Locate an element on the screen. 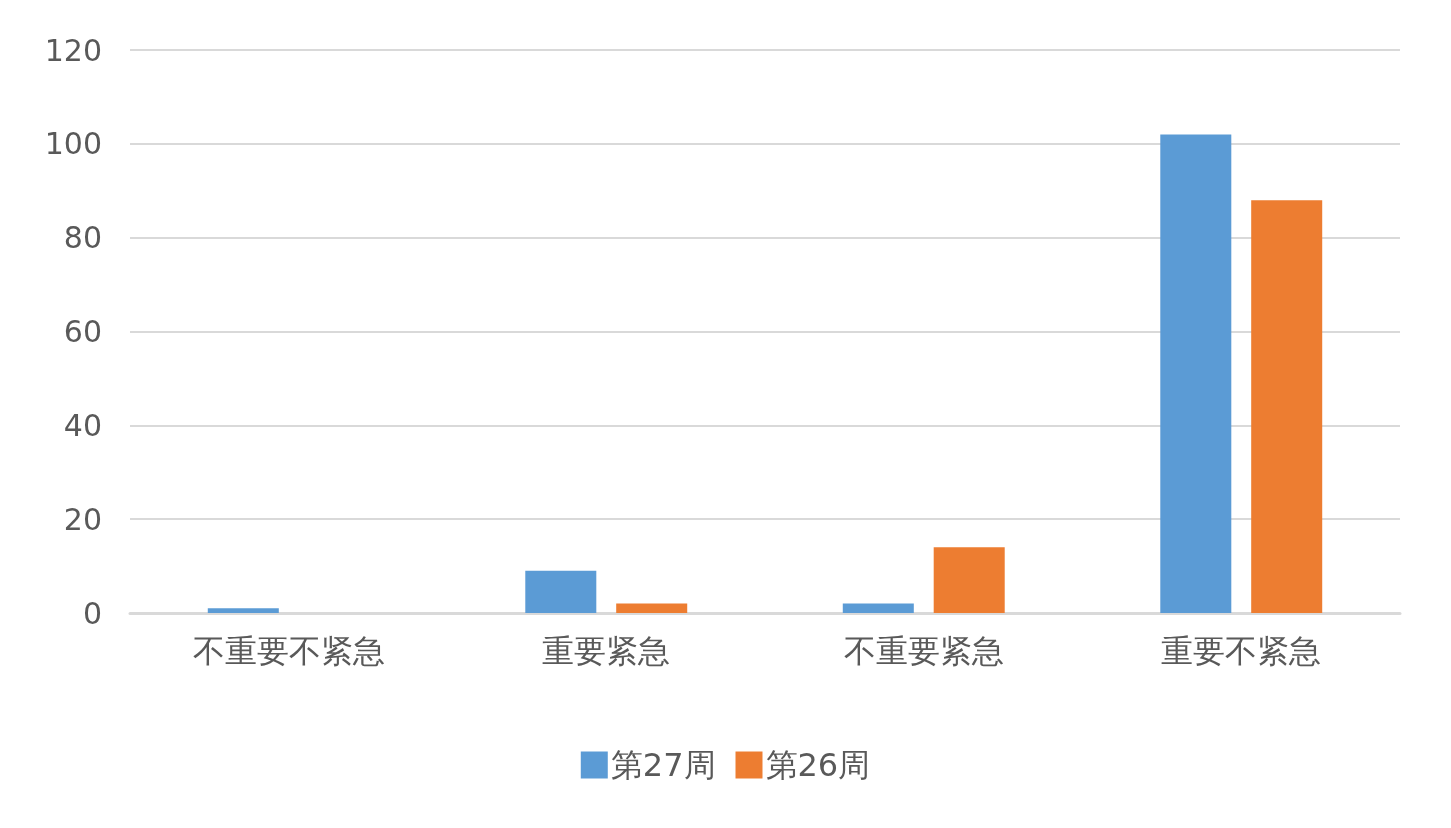 The width and height of the screenshot is (1451, 828). legend-label: 第27周 is located at coordinates (663, 765).